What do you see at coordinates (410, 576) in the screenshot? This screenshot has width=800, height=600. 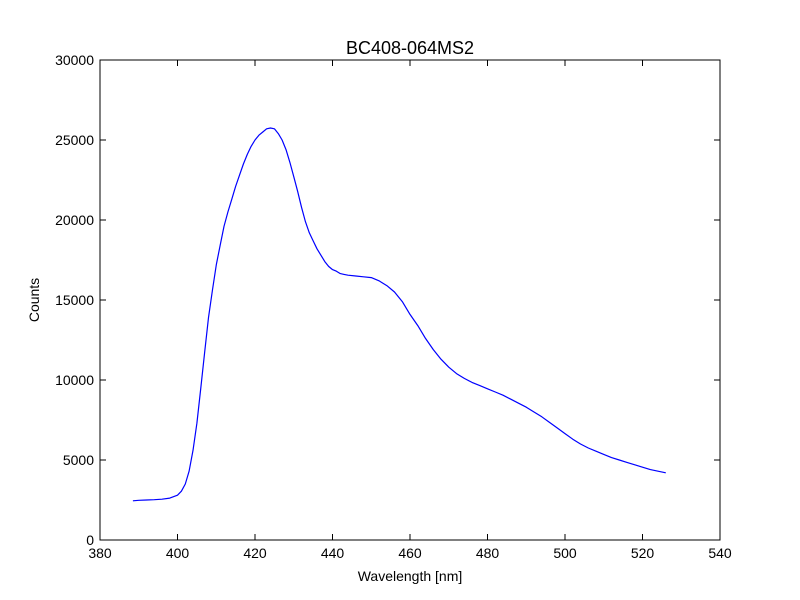 I see `x-axis-title: Wavelength [nm]` at bounding box center [410, 576].